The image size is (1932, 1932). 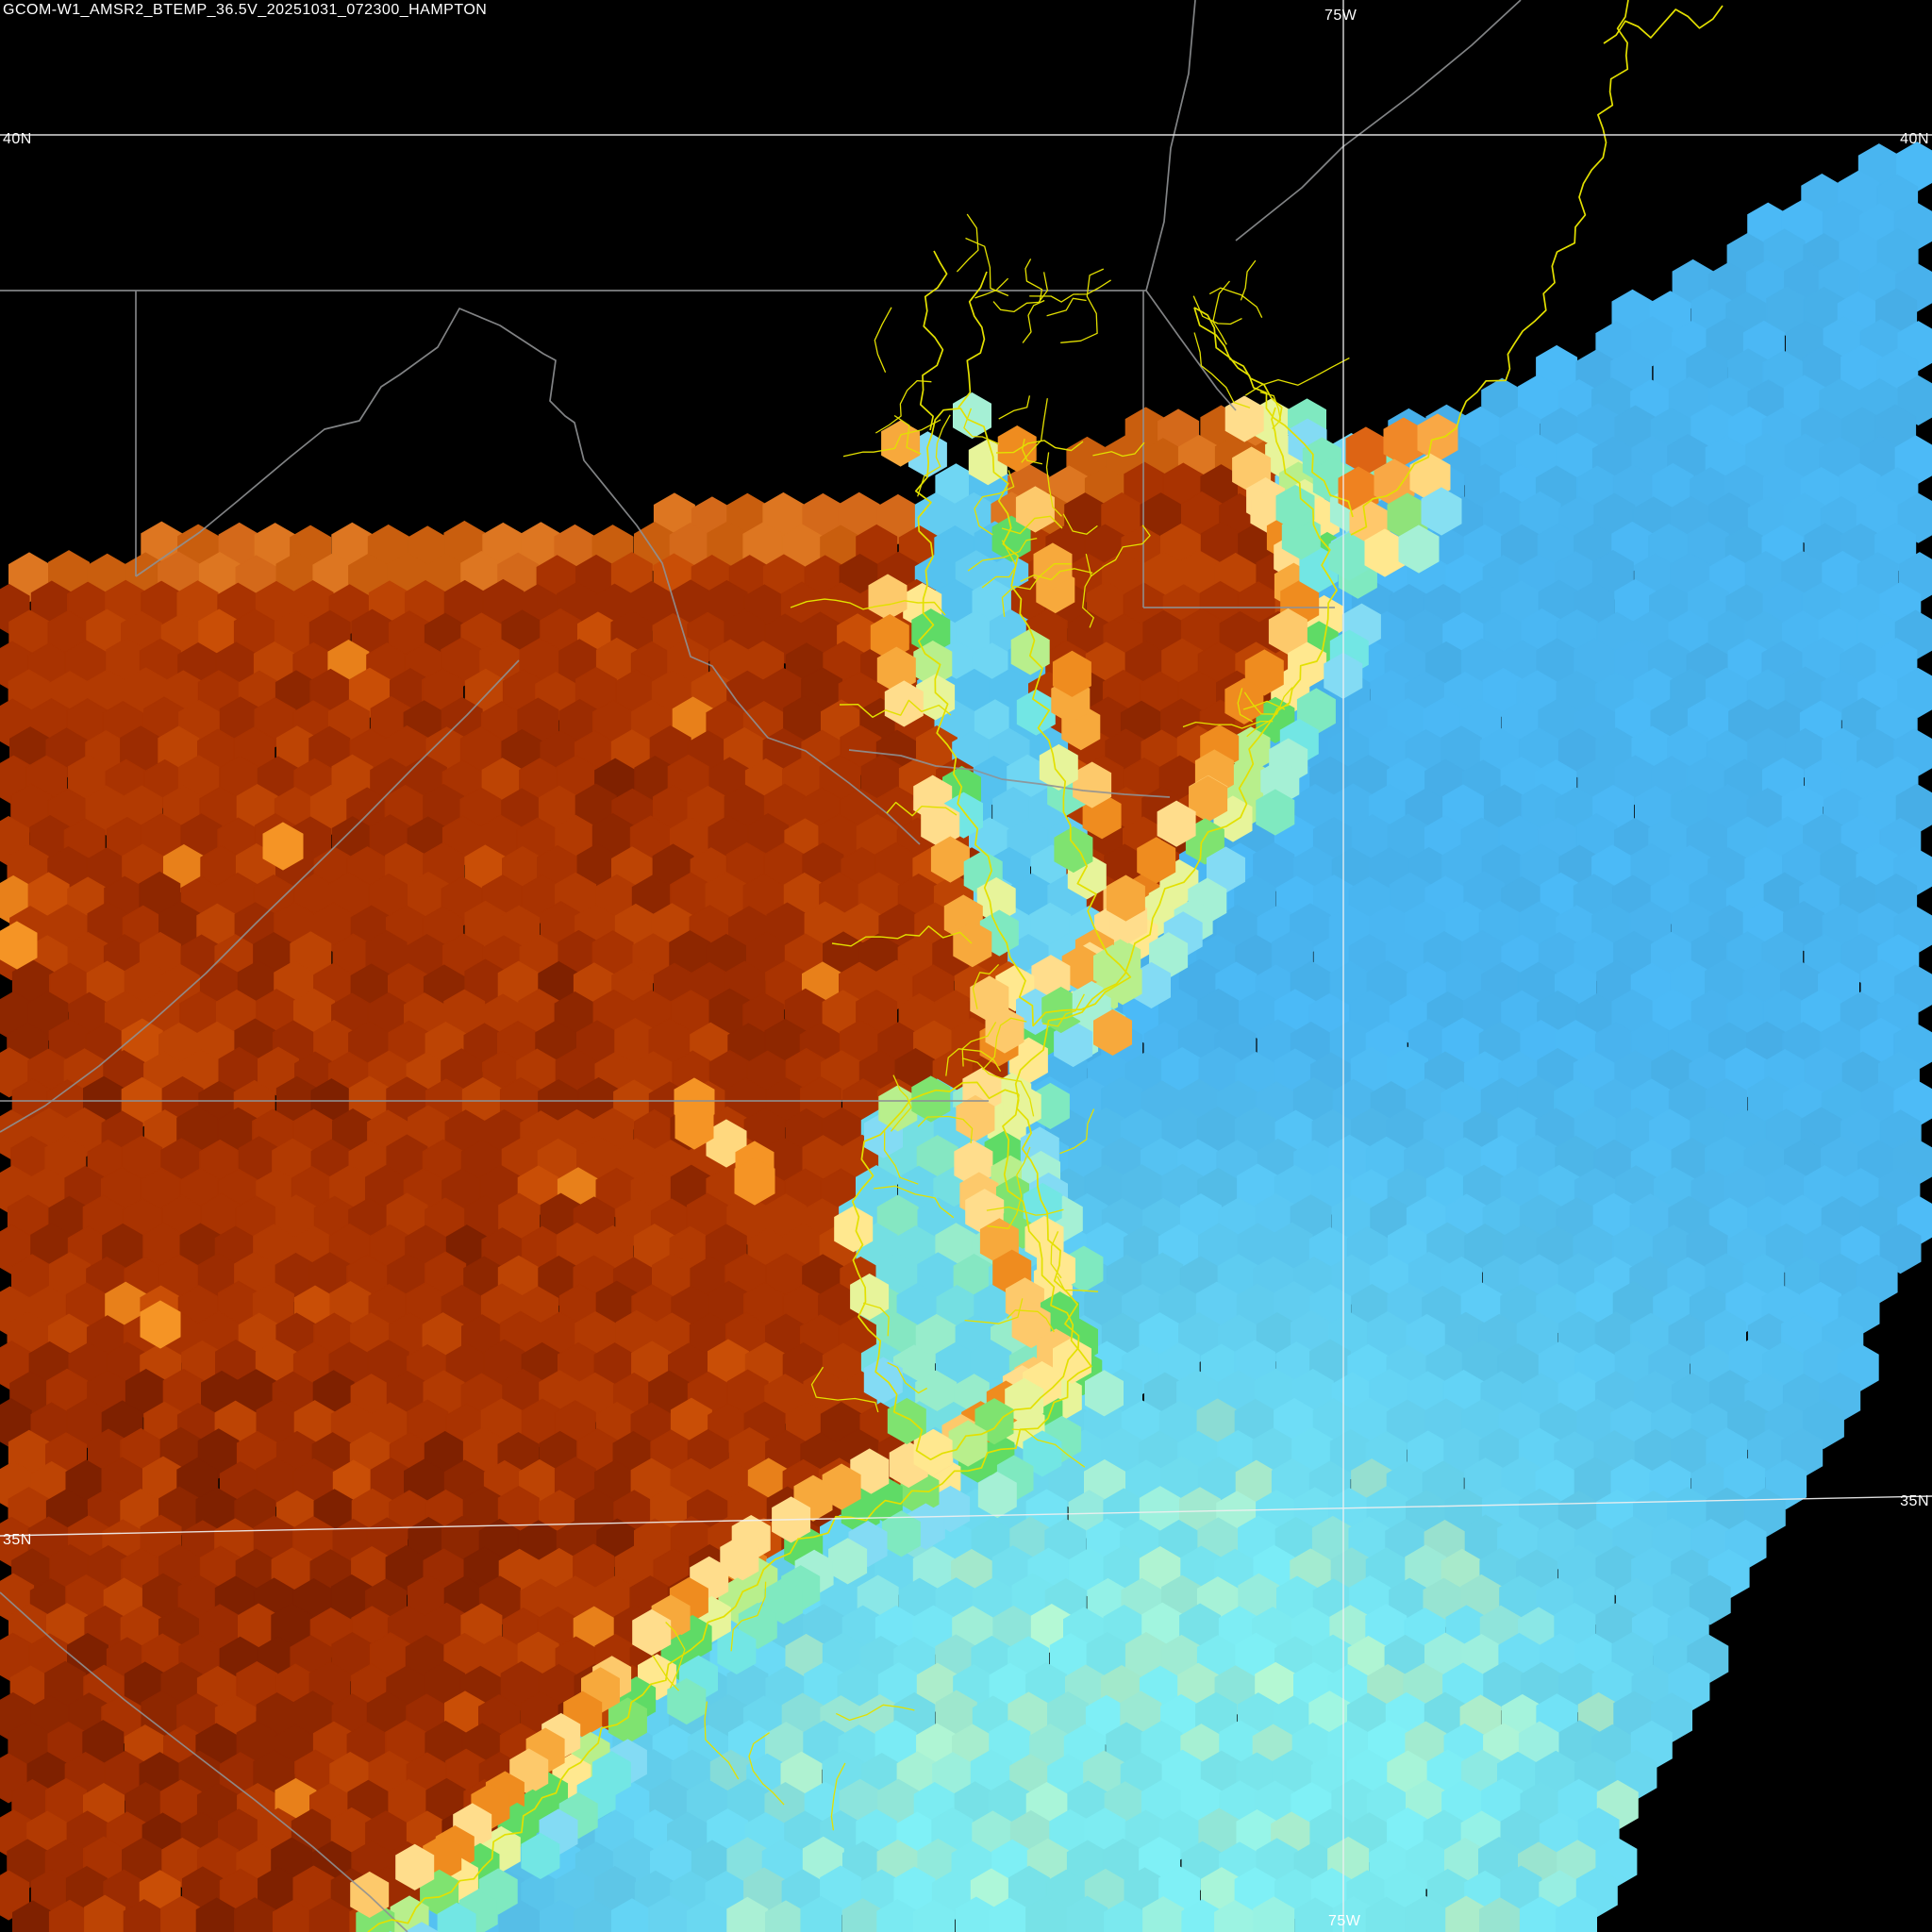 I want to click on coastline-ny-harbor, so click(x=1664, y=24).